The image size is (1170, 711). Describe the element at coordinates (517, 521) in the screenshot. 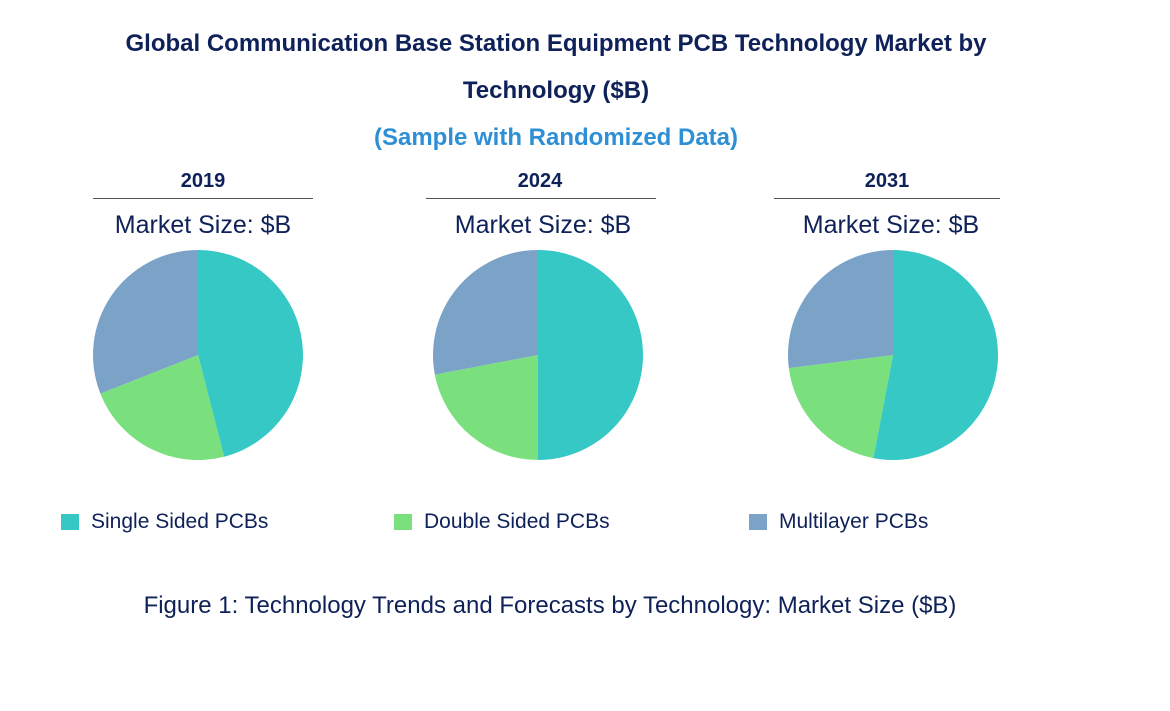

I see `legend-label: Double Sided PCBs` at that location.